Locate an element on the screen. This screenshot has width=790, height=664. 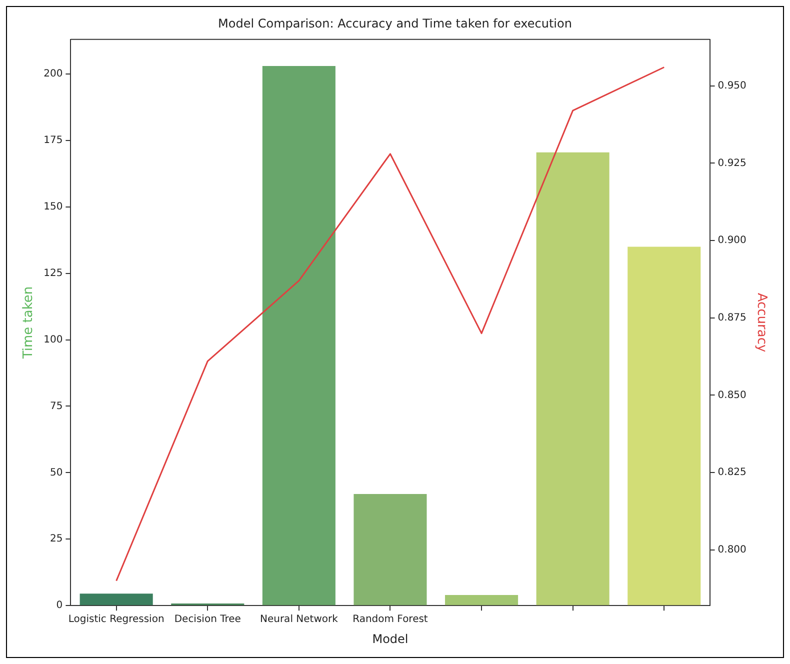
y-tick-label: 100 is located at coordinates (53, 340).